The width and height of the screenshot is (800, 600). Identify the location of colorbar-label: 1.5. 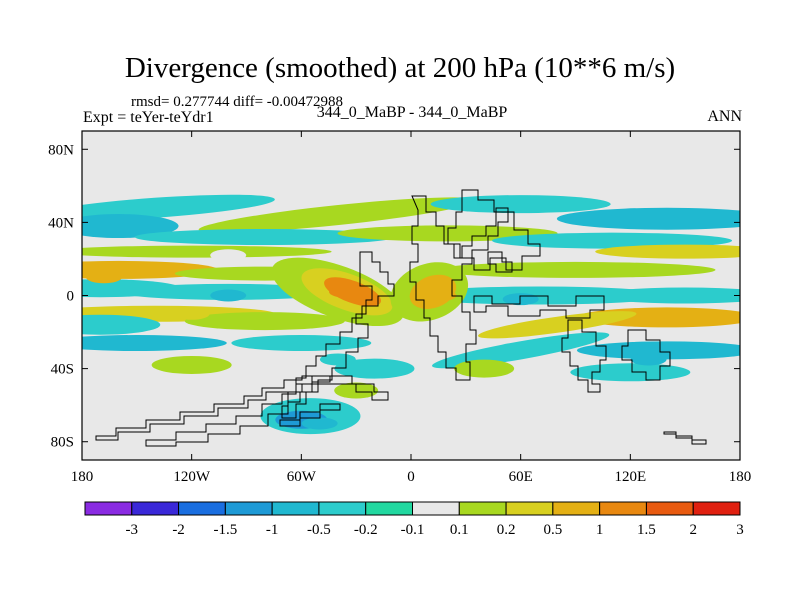
(646, 530).